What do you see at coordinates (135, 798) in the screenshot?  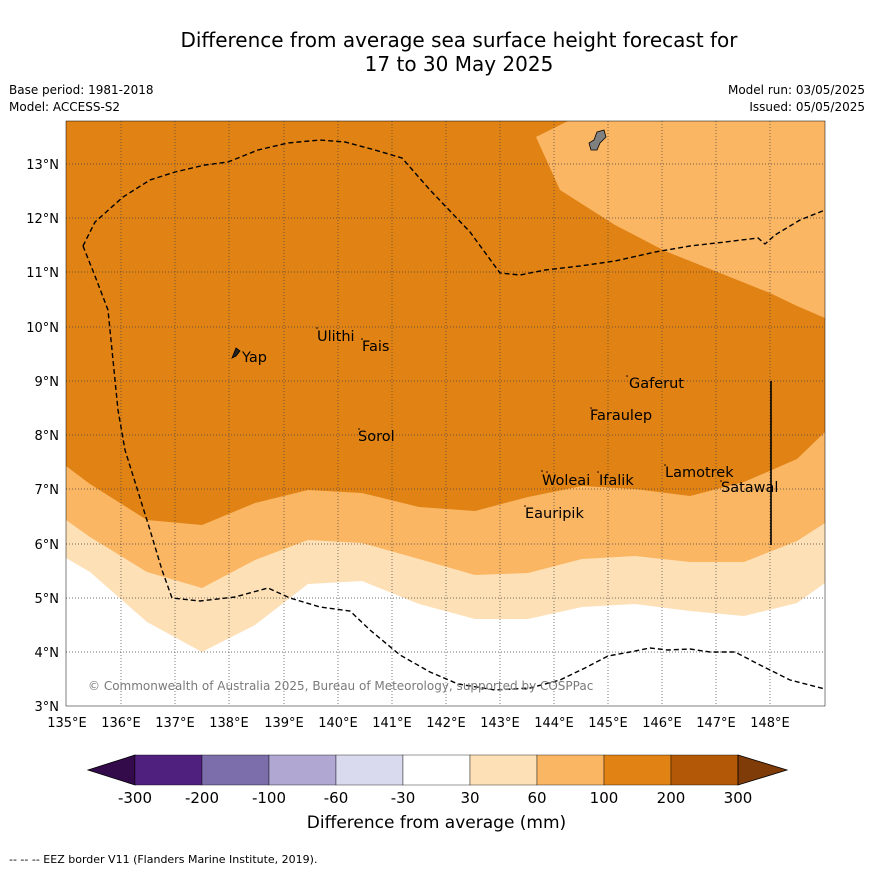 I see `colorbar-tick-label: -300` at bounding box center [135, 798].